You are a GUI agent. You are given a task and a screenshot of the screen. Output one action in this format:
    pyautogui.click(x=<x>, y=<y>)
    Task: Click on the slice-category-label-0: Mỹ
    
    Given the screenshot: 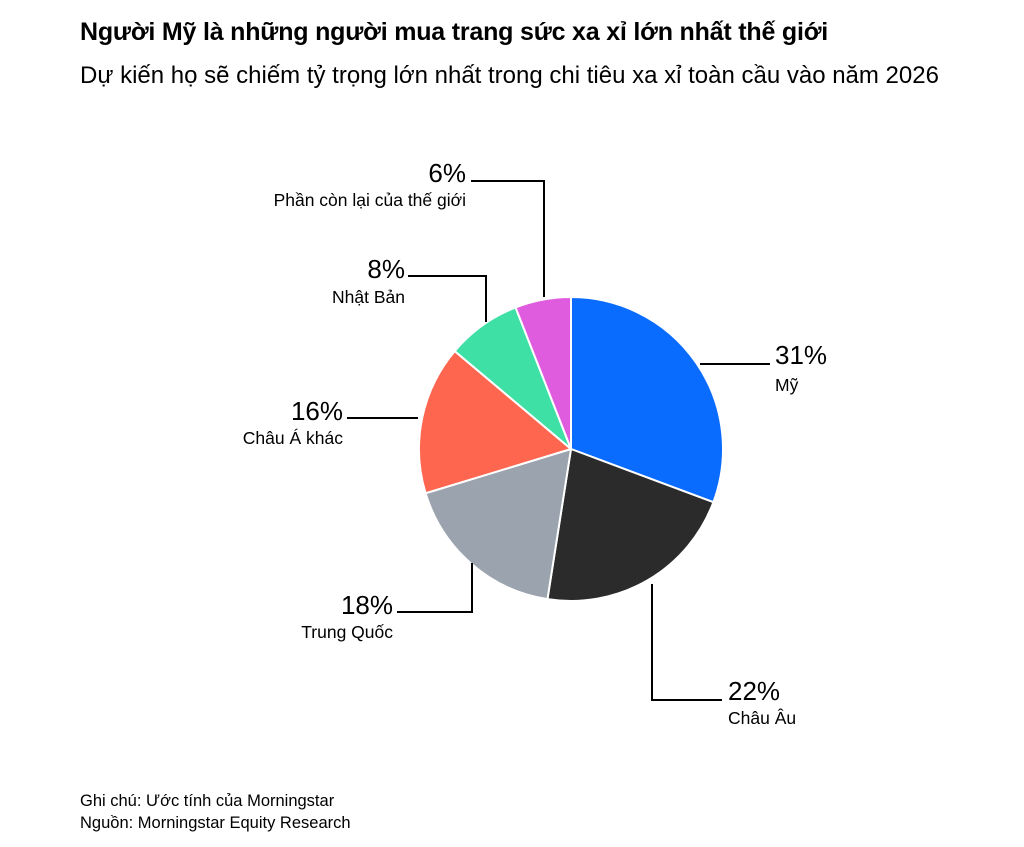 What is the action you would take?
    pyautogui.click(x=787, y=385)
    